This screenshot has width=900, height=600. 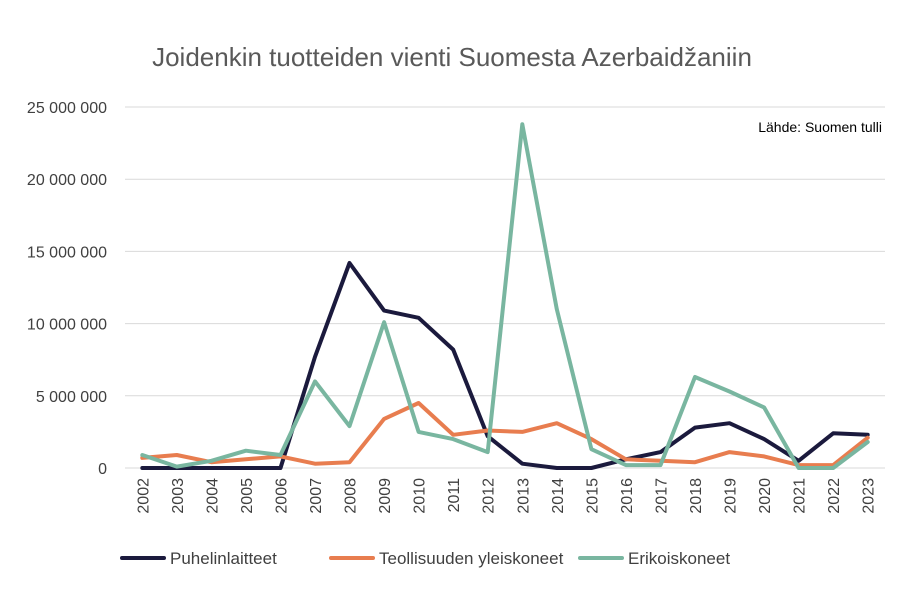 What do you see at coordinates (523, 496) in the screenshot?
I see `x-tick-label: 2013` at bounding box center [523, 496].